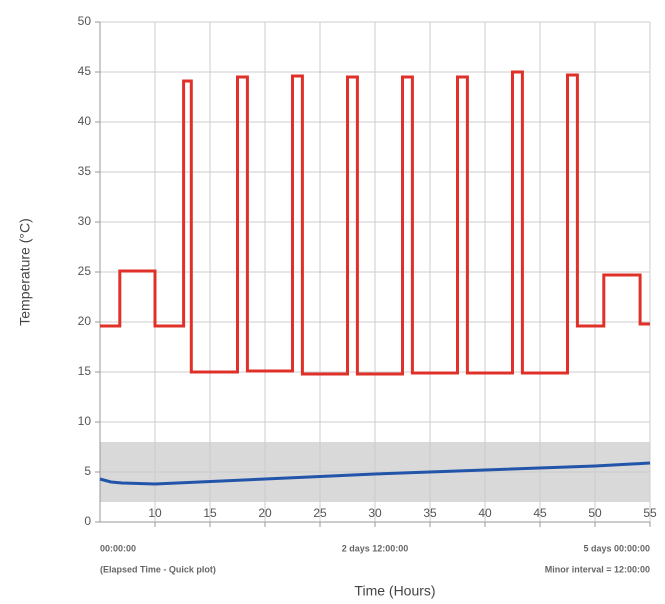 The image size is (665, 604). Describe the element at coordinates (394, 591) in the screenshot. I see `x-axis-label: Time (Hours)` at that location.